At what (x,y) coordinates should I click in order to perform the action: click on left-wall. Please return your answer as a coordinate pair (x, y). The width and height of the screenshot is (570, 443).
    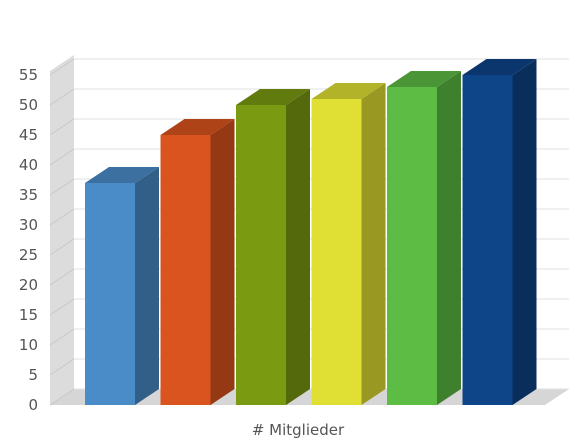
    Looking at the image, I should click on (62, 230).